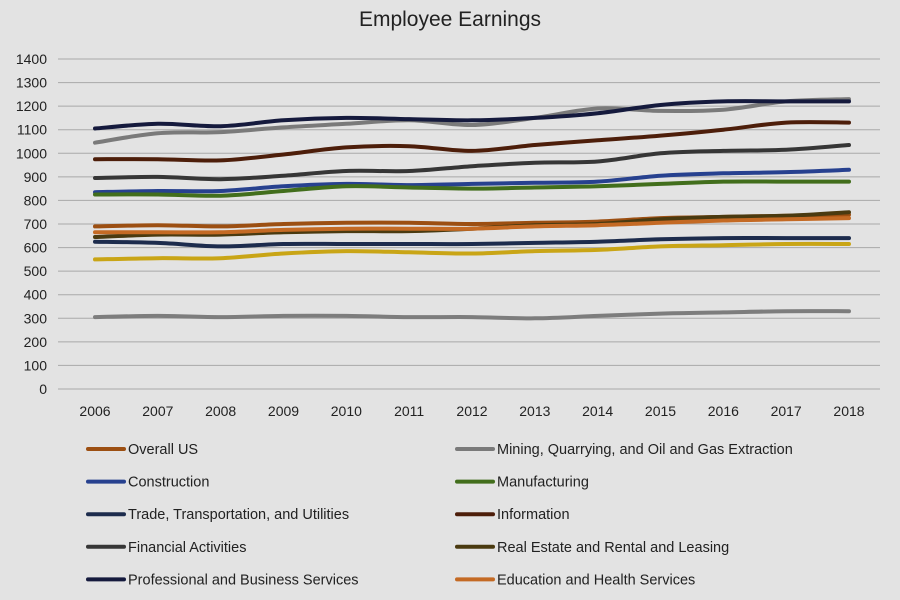  I want to click on legend-item: Professional and Business Services, so click(222, 580).